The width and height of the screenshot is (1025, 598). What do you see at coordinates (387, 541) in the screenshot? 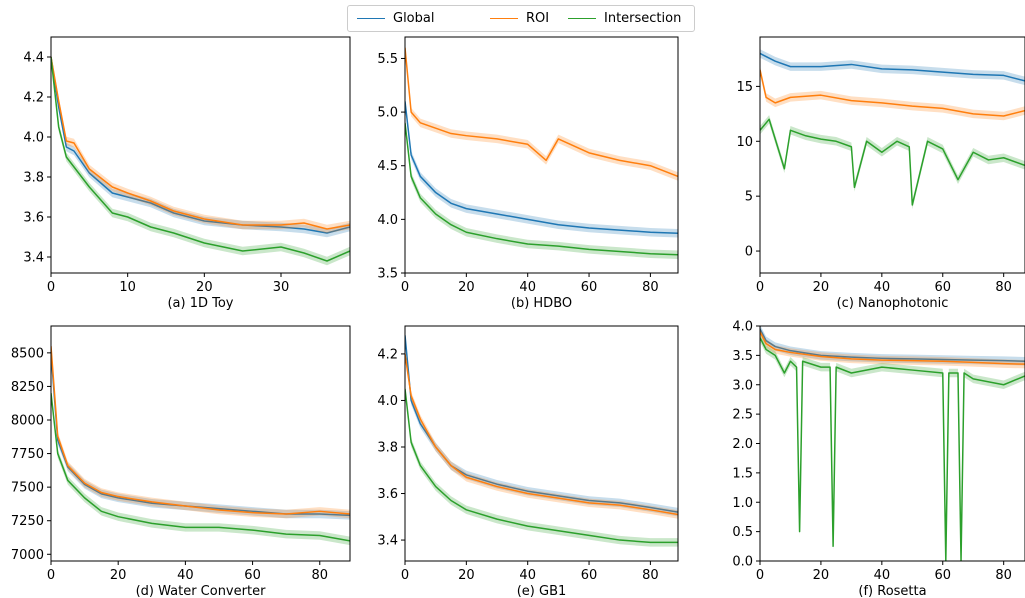
I see `y-tick-label: 3.4` at bounding box center [387, 541].